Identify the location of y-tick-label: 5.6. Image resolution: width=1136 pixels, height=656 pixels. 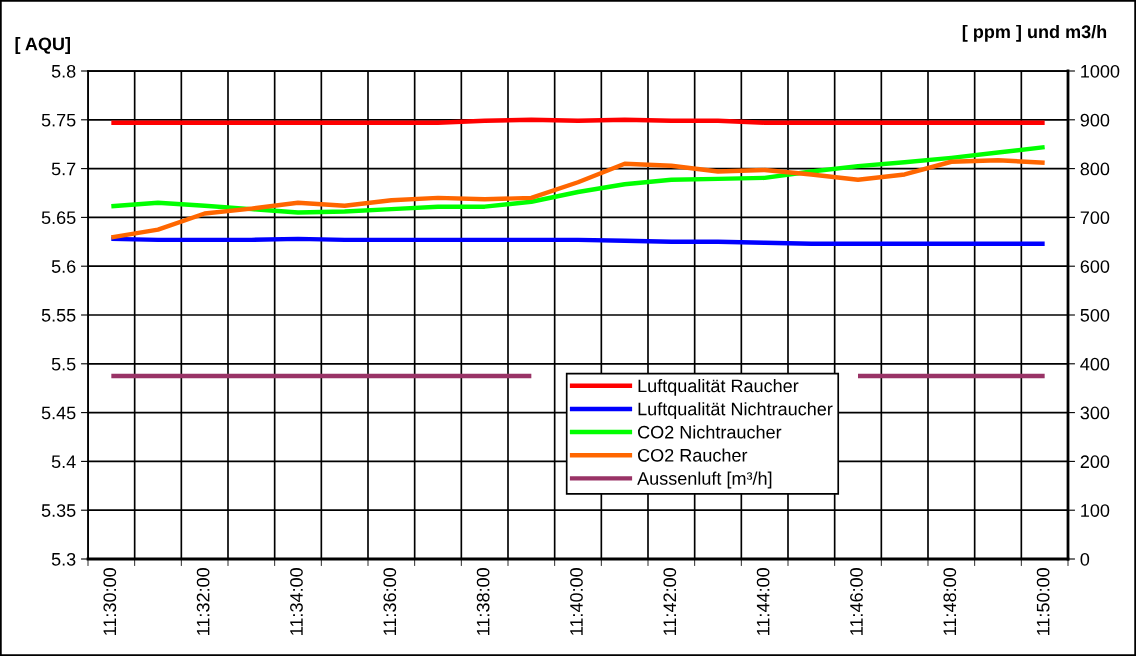
(63, 266).